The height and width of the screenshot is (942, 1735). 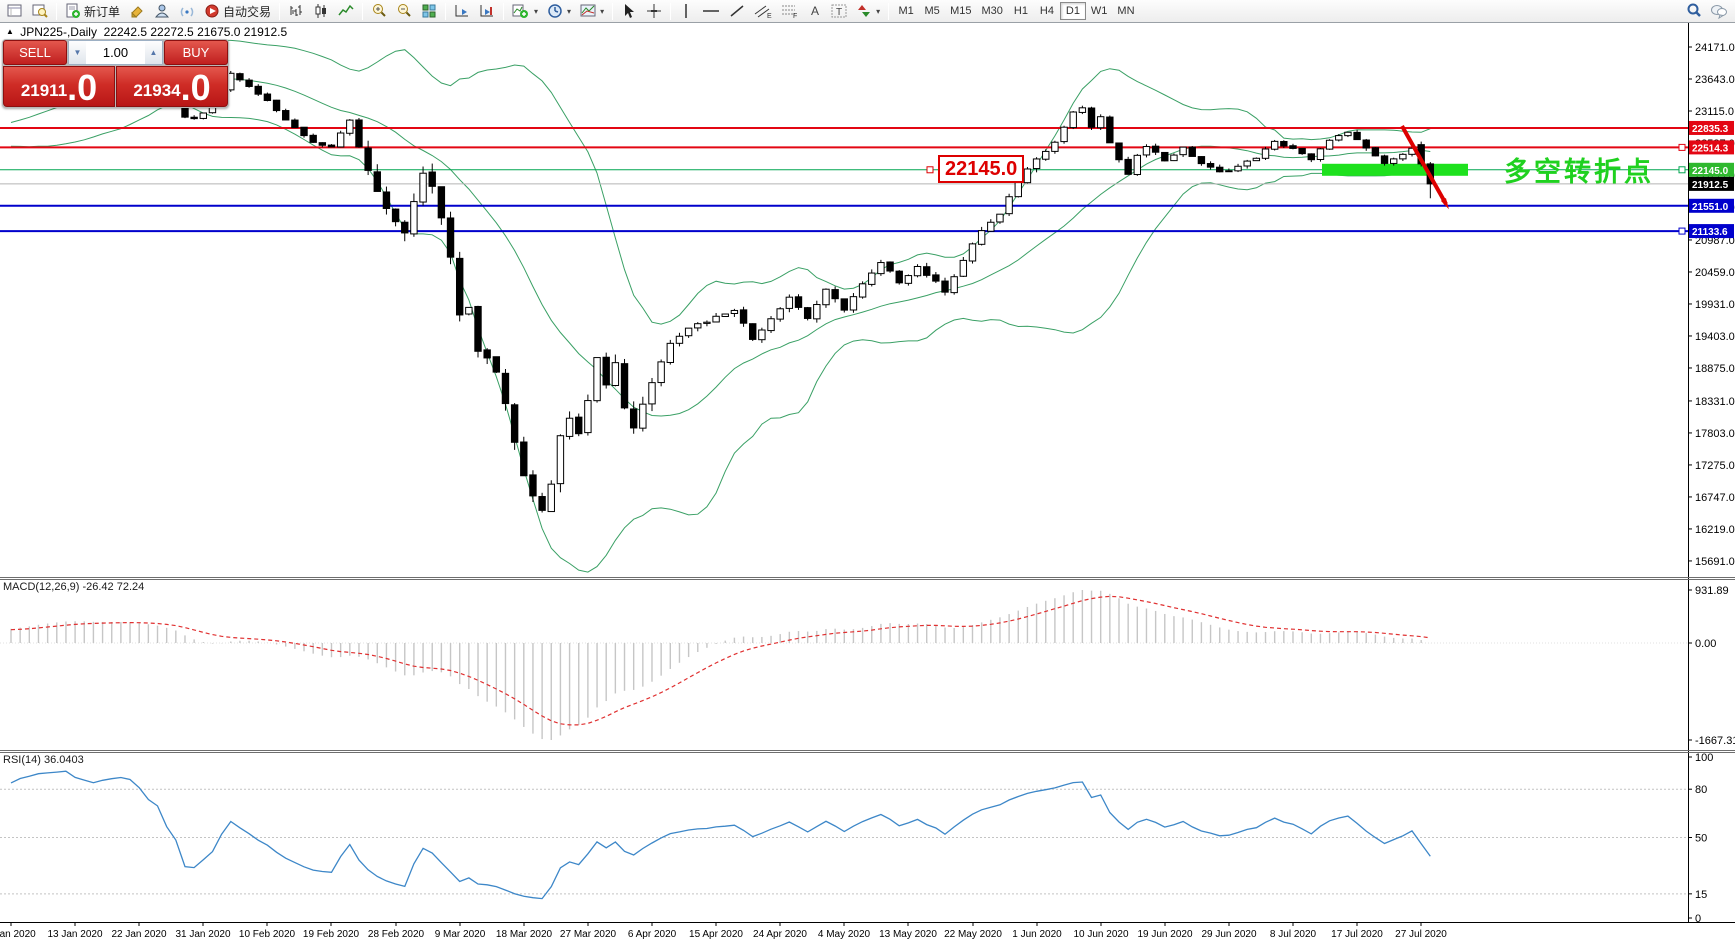 What do you see at coordinates (1047, 11) in the screenshot?
I see `timeframe-h4: H4` at bounding box center [1047, 11].